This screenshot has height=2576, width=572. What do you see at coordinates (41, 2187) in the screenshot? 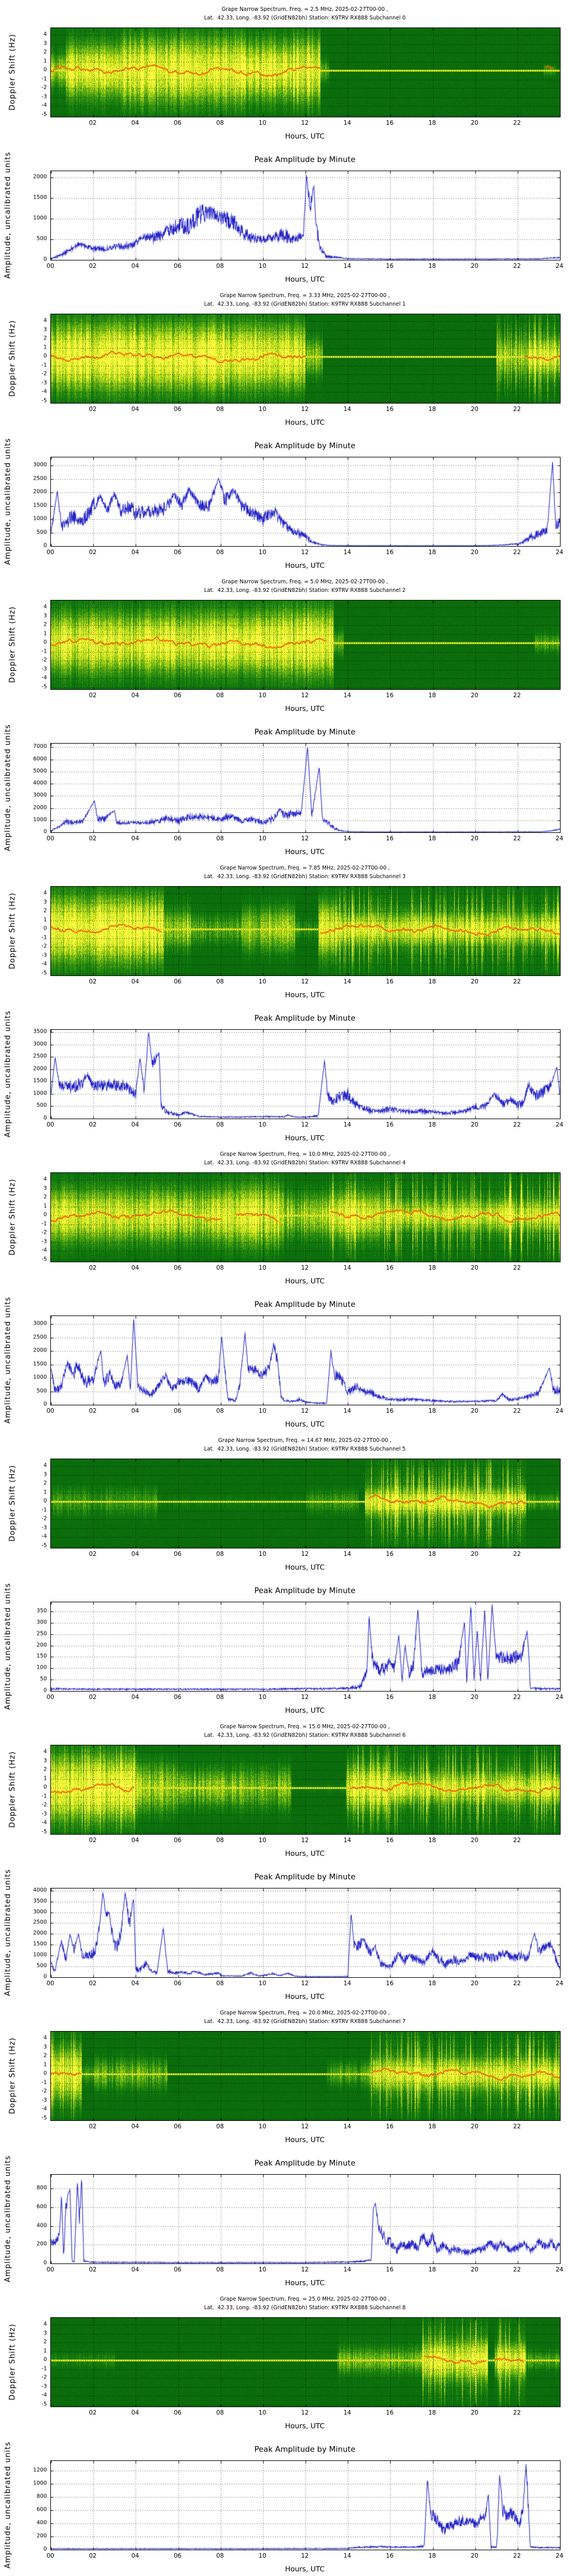
I see `y-tick-label: 800` at bounding box center [41, 2187].